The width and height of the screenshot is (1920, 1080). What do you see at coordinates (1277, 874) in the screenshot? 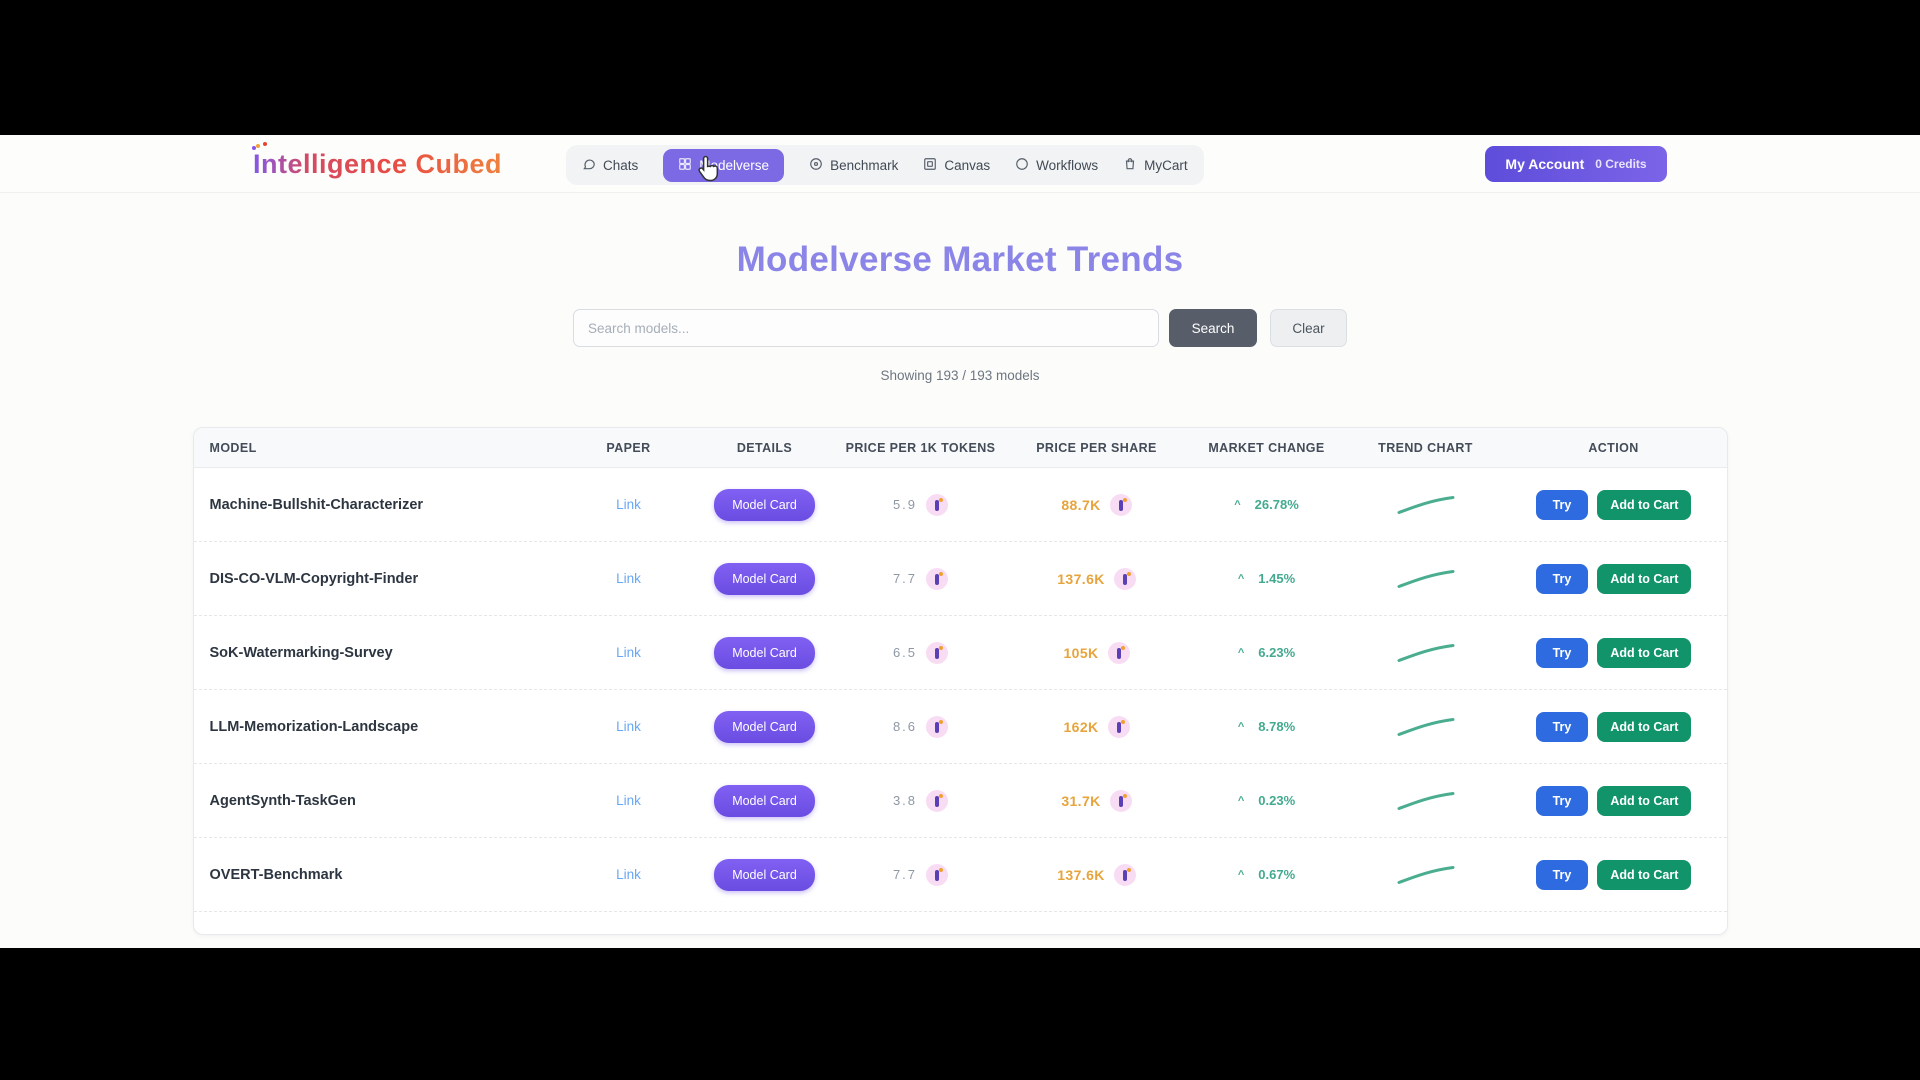
I see `market-change-value: 0.67%` at bounding box center [1277, 874].